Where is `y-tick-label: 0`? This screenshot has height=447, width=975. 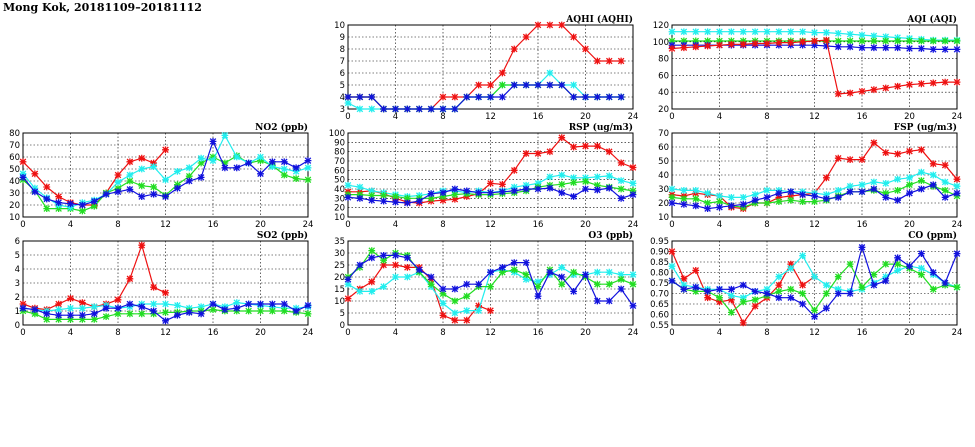
y-tick-label: 0 is located at coordinates (17, 326).